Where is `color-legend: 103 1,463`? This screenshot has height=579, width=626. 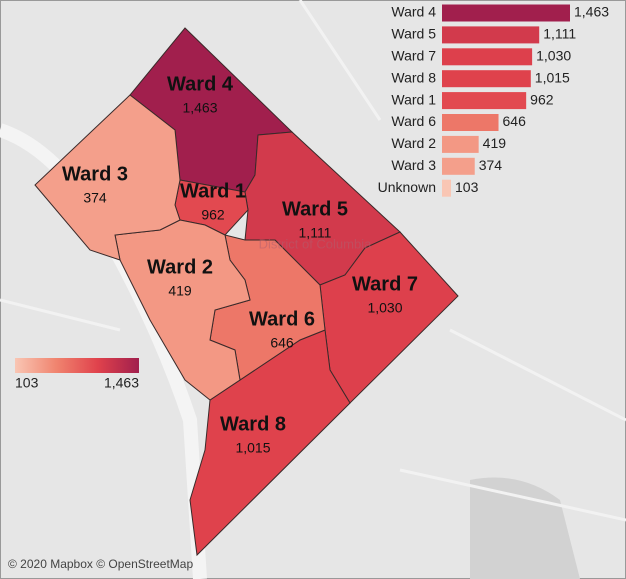
color-legend: 103 1,463 is located at coordinates (77, 374).